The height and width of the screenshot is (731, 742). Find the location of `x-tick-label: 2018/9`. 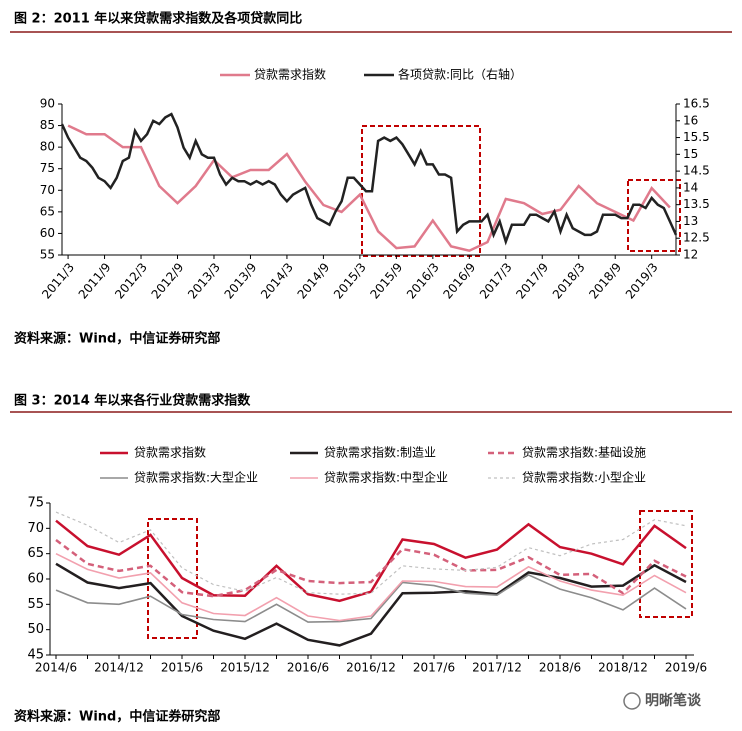

x-tick-label: 2018/9 is located at coordinates (605, 280).